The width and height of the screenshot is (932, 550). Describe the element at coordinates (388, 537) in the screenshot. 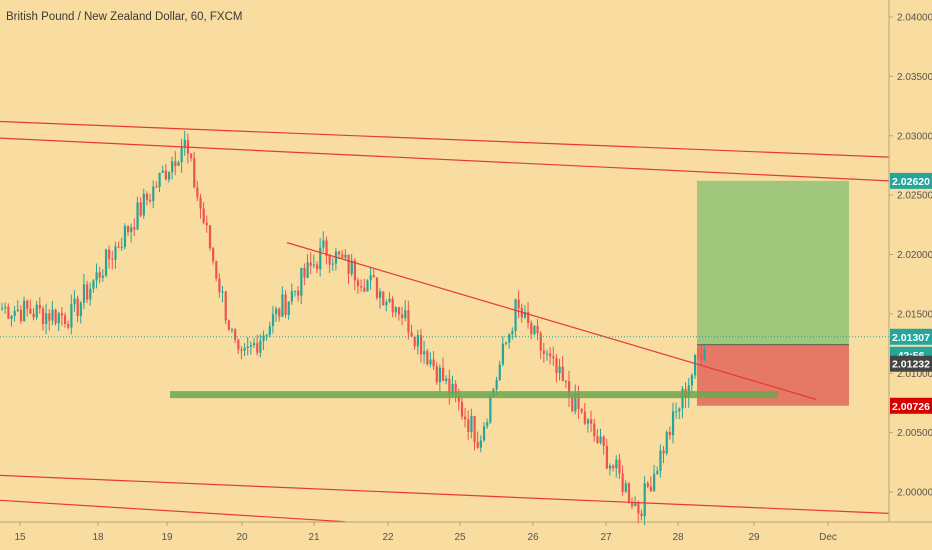

I see `time-tick-label: 22` at that location.